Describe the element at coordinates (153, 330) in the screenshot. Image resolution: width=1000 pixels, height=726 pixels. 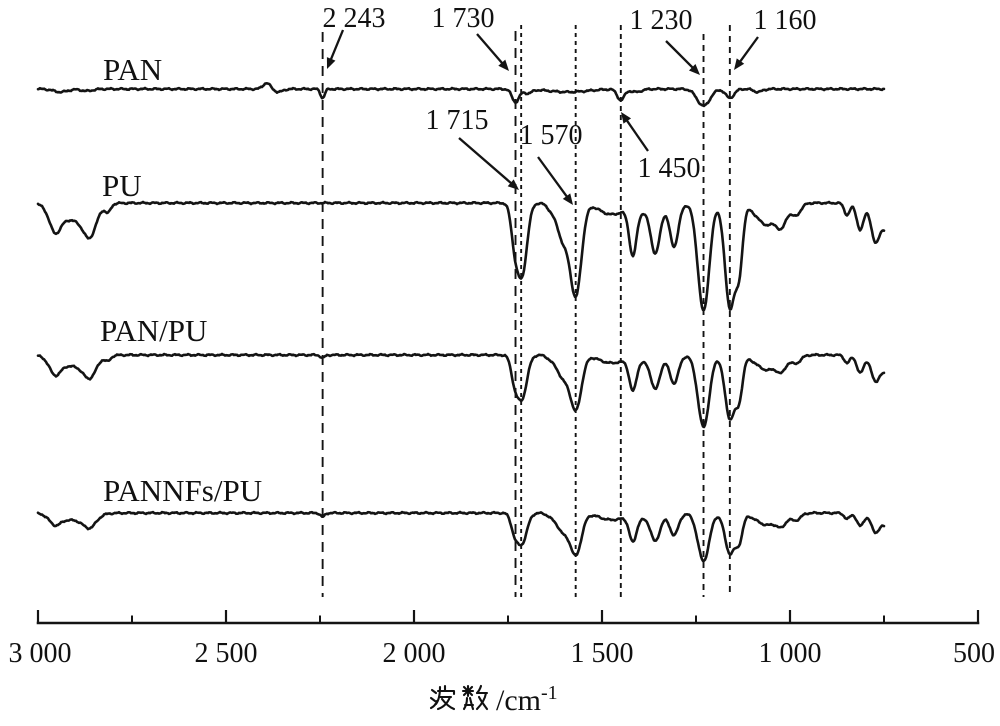
I see `series-label-pan-pu: PAN/PU` at that location.